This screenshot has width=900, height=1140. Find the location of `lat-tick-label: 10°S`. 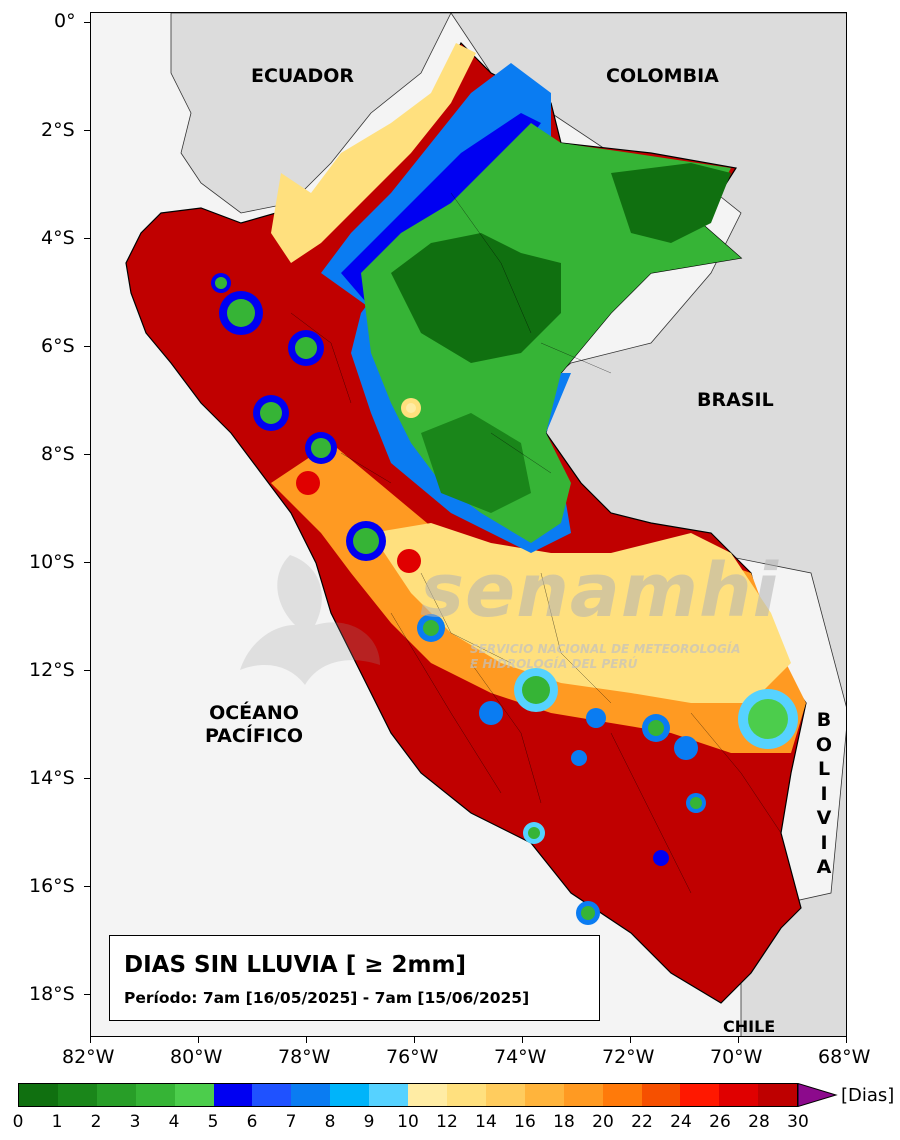

lat-tick-label: 10°S is located at coordinates (52, 562).